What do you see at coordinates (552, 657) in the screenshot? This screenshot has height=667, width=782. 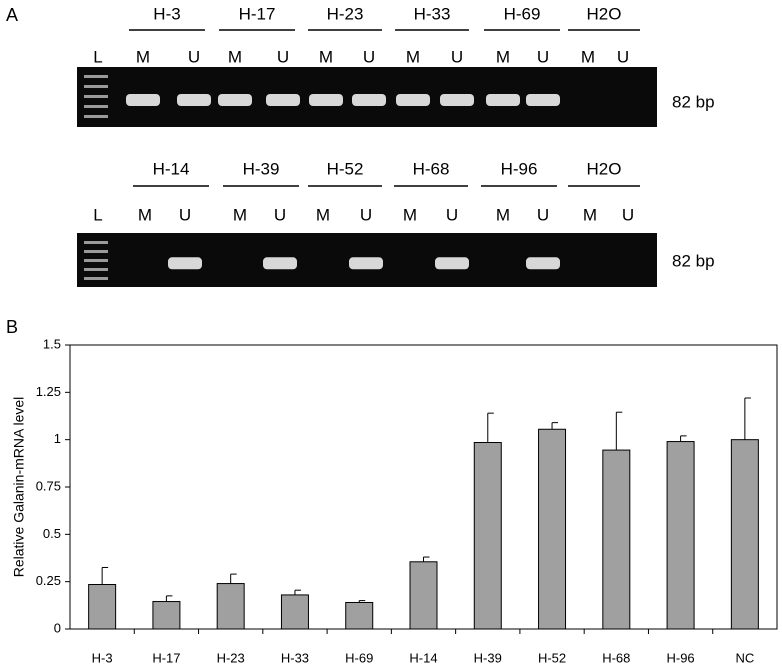 I see `x-tick-label: H-52` at bounding box center [552, 657].